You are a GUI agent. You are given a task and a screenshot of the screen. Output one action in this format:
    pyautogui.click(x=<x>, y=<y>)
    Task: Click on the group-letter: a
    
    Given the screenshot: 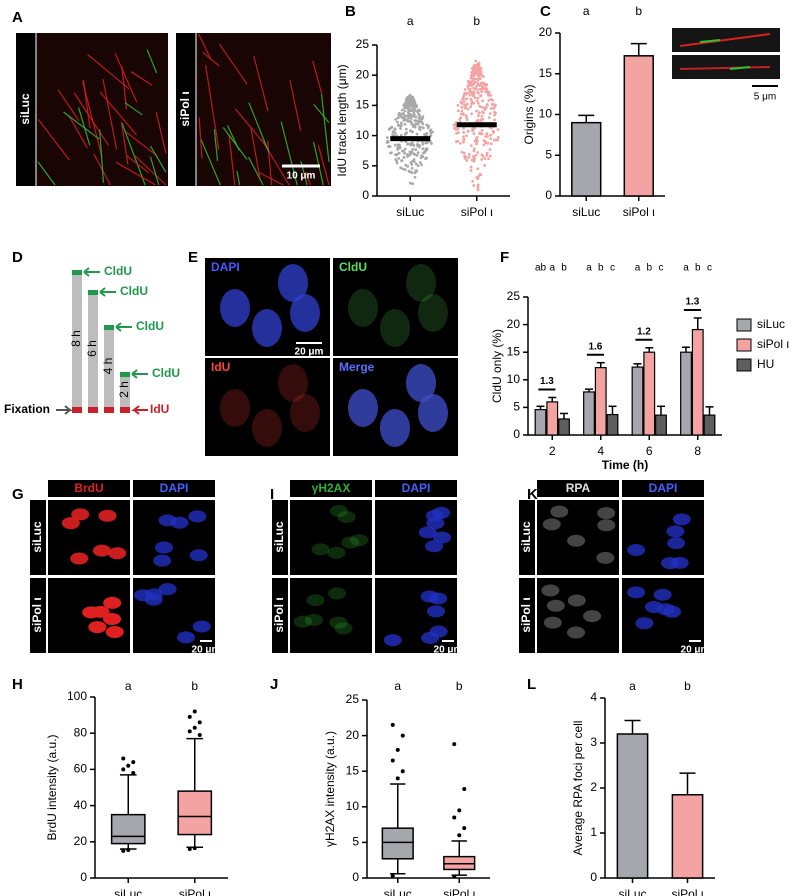 What is the action you would take?
    pyautogui.click(x=586, y=11)
    